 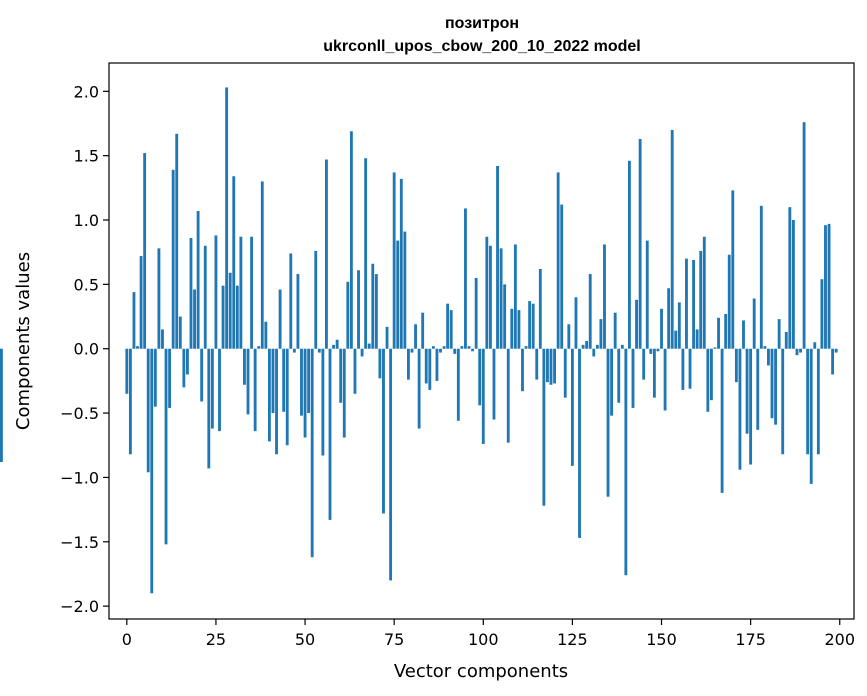 I want to click on y-axis-ticks: −2.0 −1.5 −1.0 −0.5 0.0 0.5 1.0 1.5 2.0, so click(x=84, y=349).